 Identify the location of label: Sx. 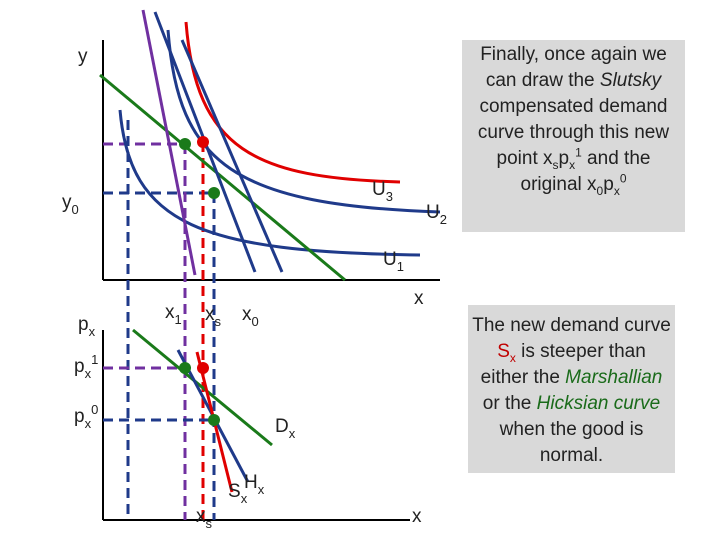
(238, 493).